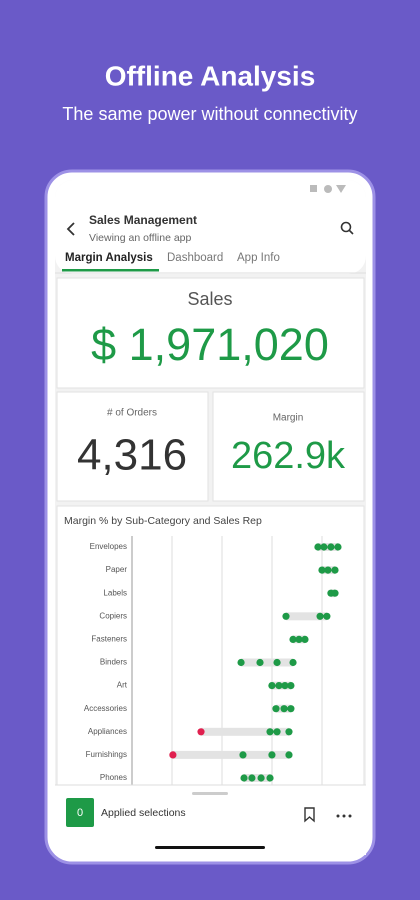 The height and width of the screenshot is (900, 420). I want to click on subheadline: The same power without connectivity, so click(209, 114).